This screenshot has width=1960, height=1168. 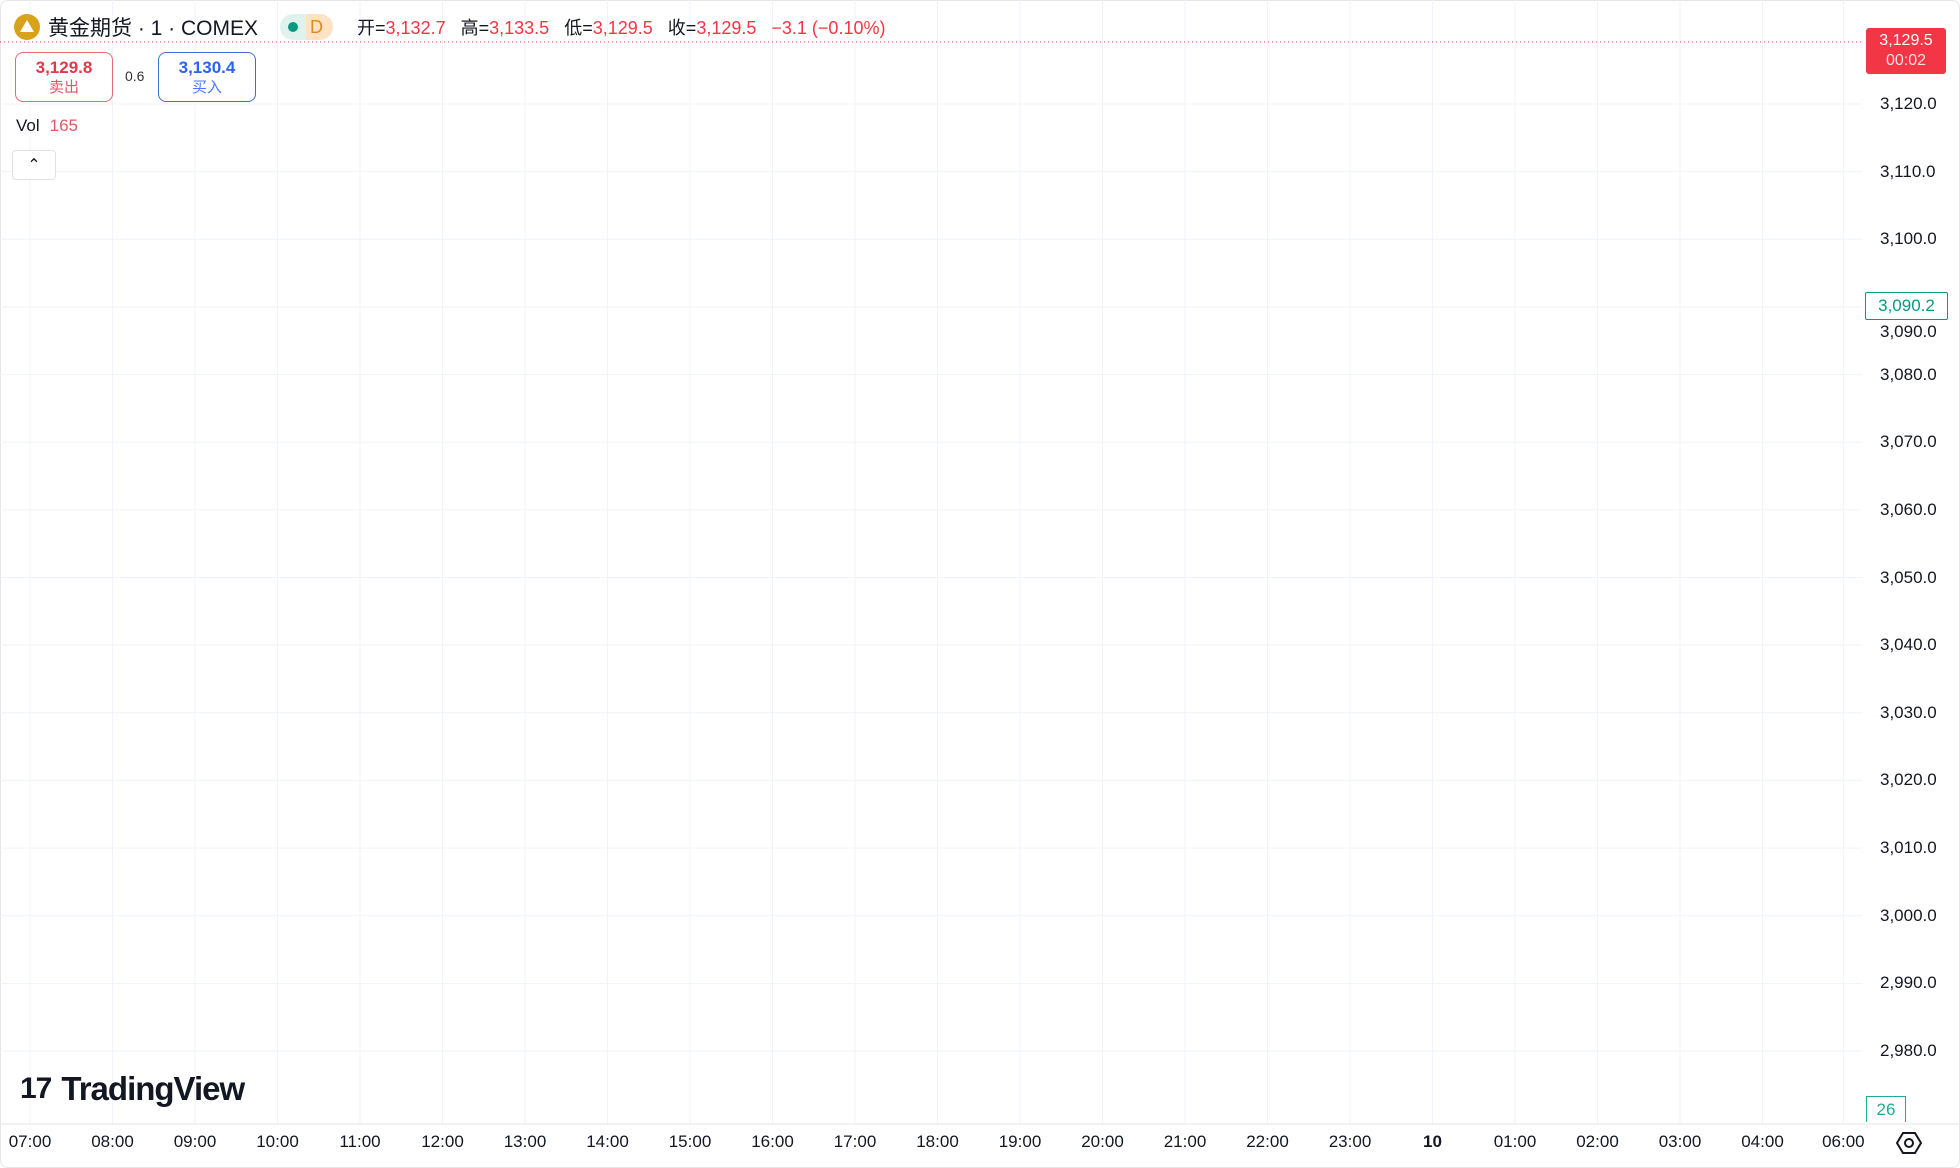 What do you see at coordinates (36, 1088) in the screenshot?
I see `tradingview-logo-icon: 17` at bounding box center [36, 1088].